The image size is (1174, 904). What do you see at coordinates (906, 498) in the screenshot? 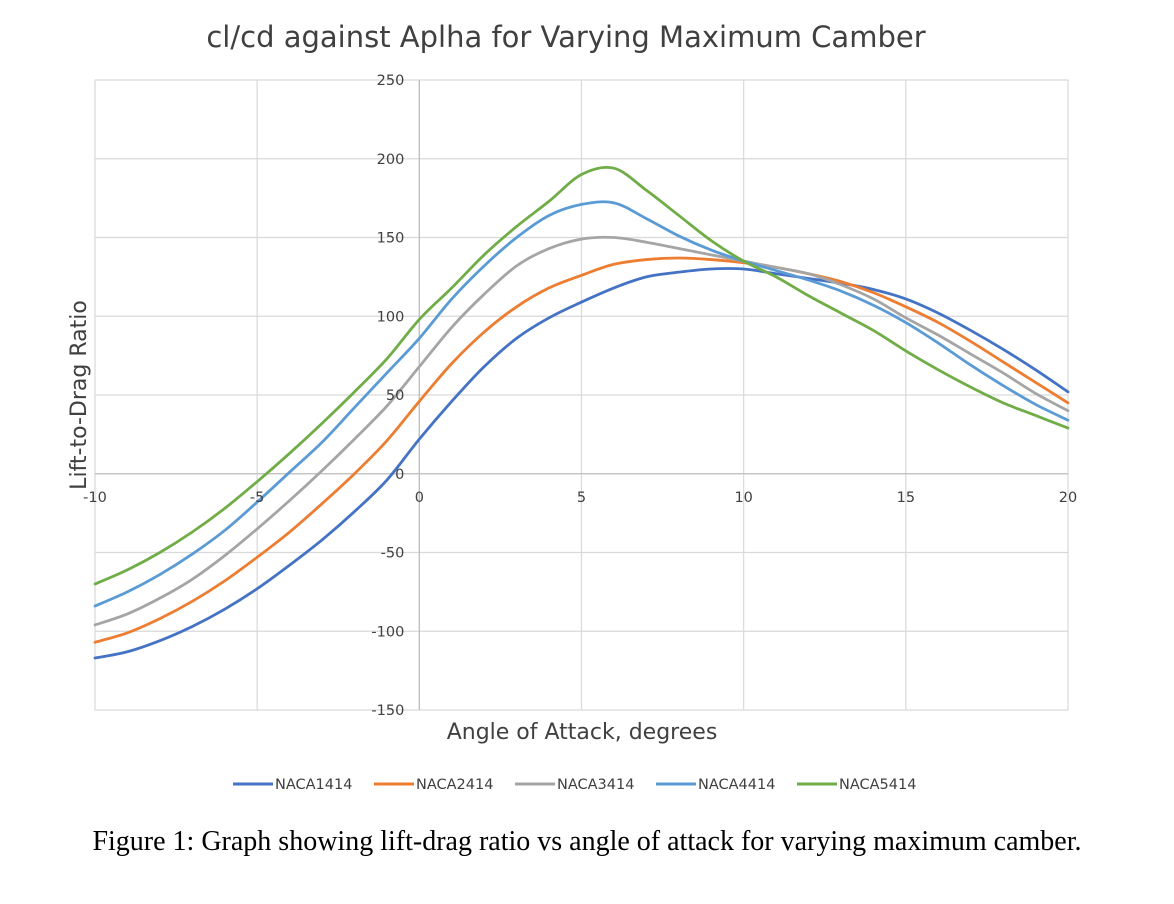
I see `x-tick-label: 15` at bounding box center [906, 498].